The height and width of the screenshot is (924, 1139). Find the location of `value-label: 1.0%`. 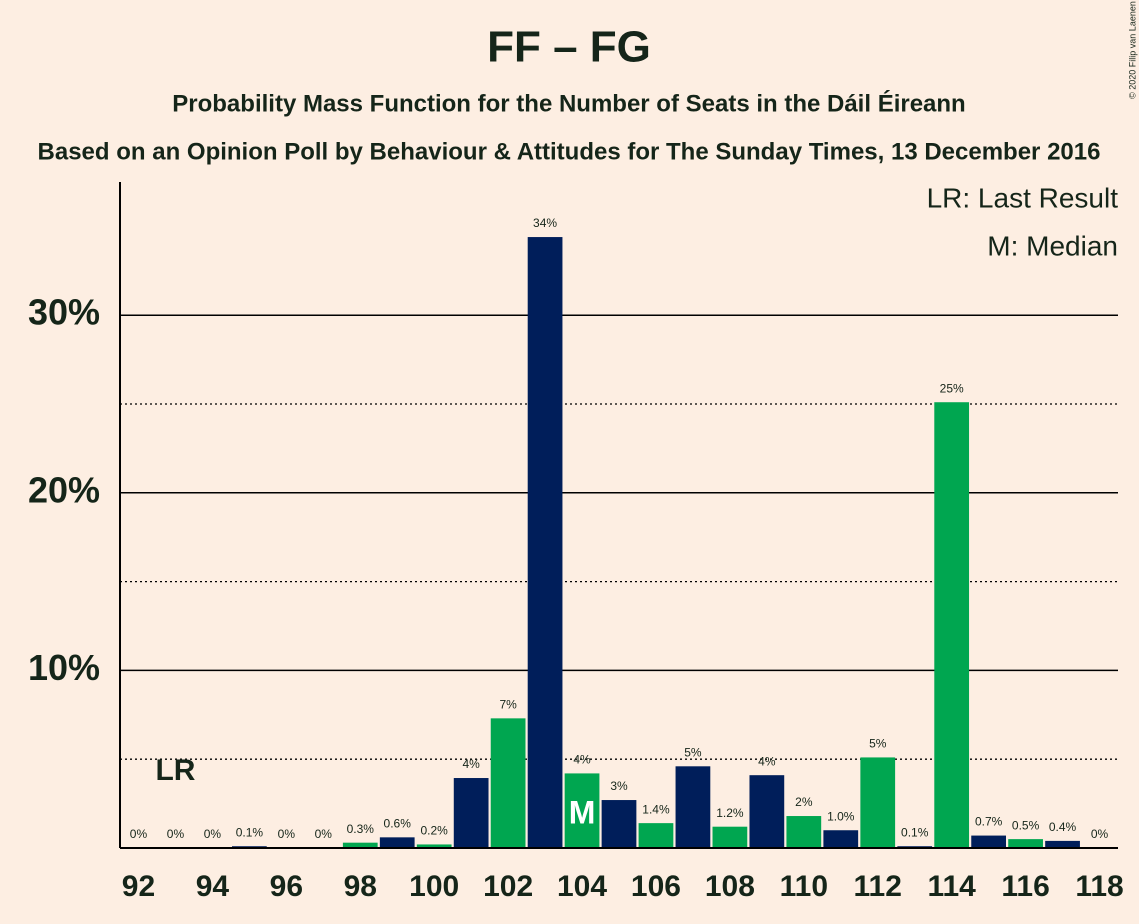

value-label: 1.0% is located at coordinates (841, 816).